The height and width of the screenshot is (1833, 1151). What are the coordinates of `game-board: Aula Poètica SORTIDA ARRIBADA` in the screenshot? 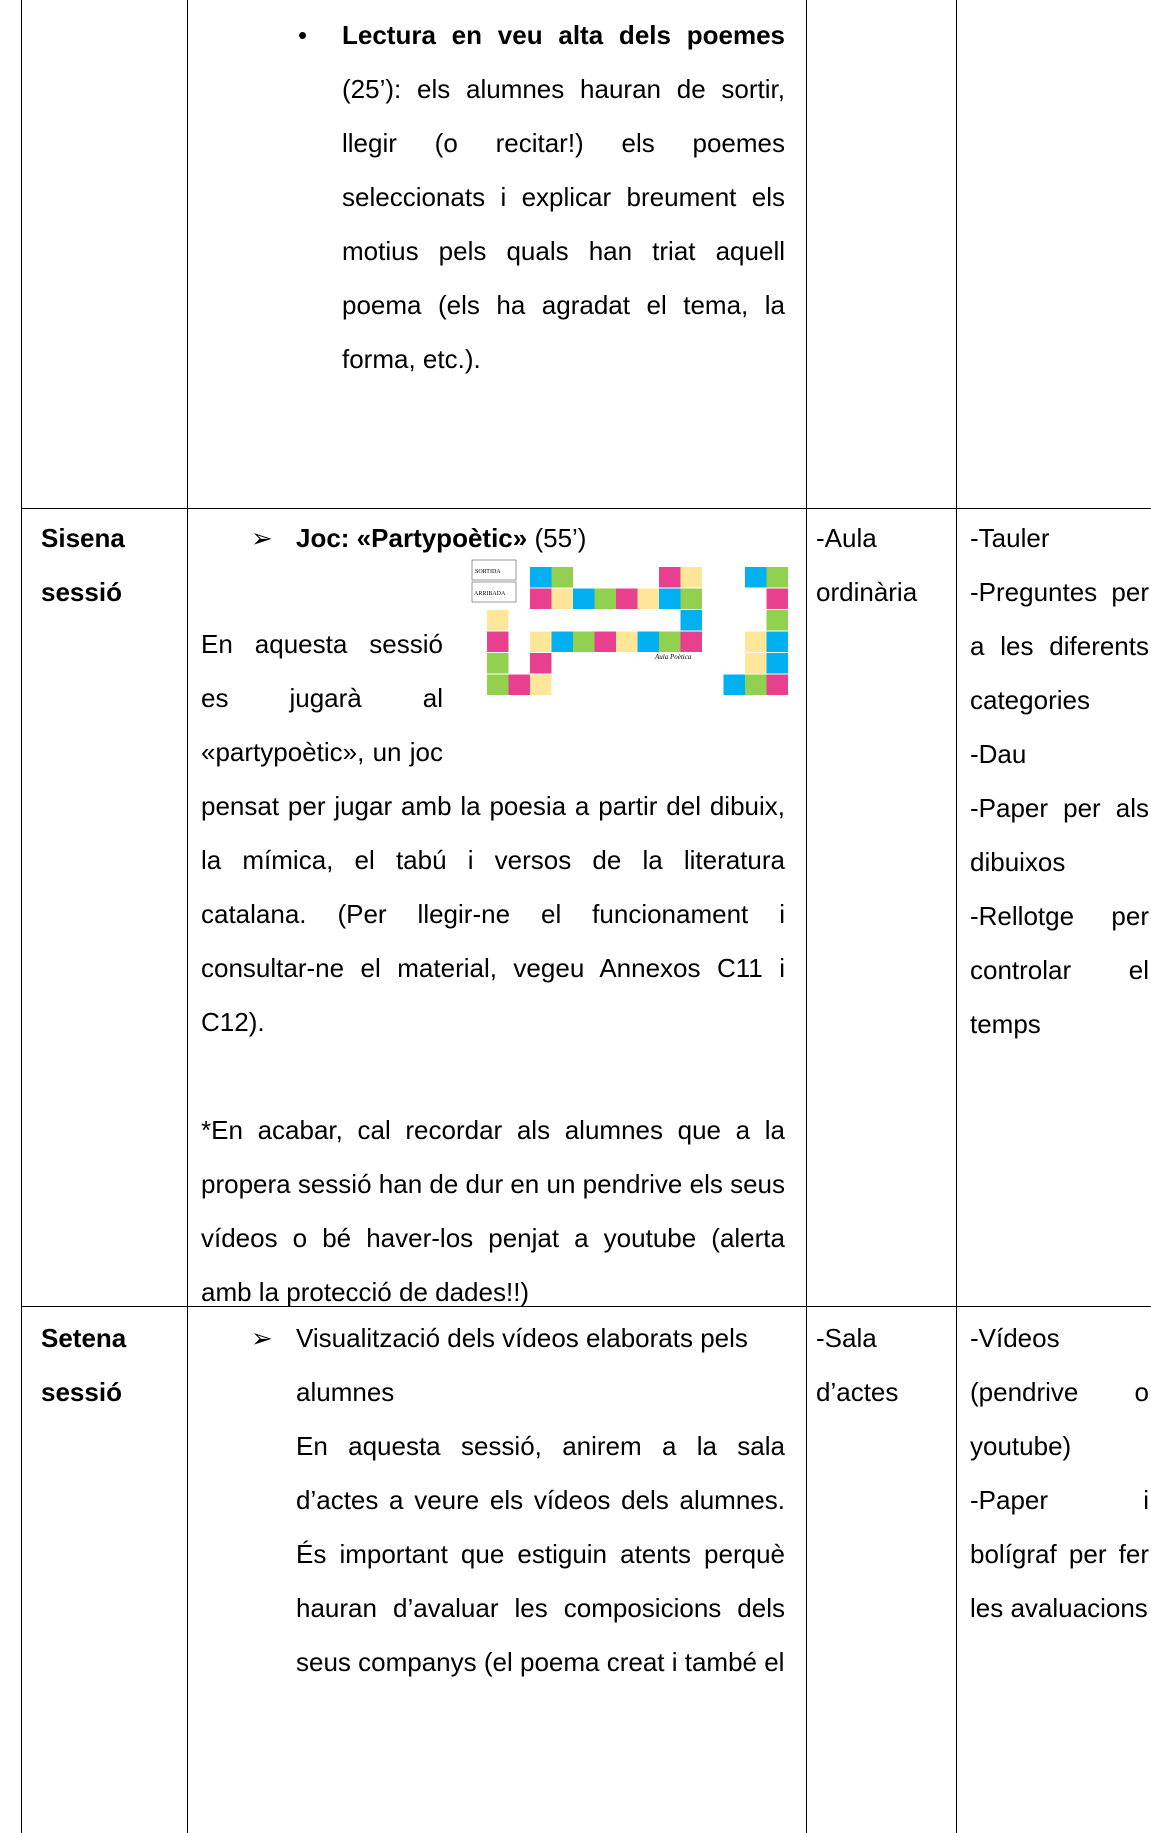 It's located at (632, 630).